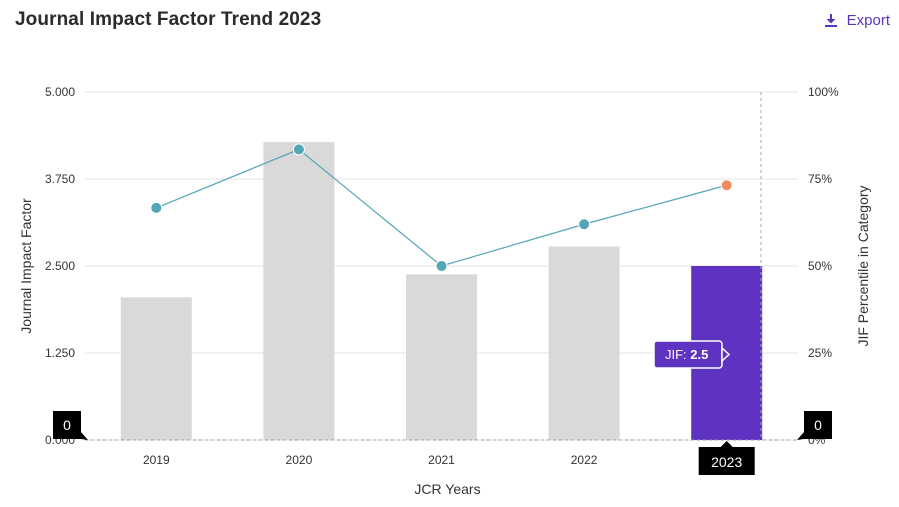 Image resolution: width=899 pixels, height=507 pixels. I want to click on y2-tick-label: 100%, so click(823, 92).